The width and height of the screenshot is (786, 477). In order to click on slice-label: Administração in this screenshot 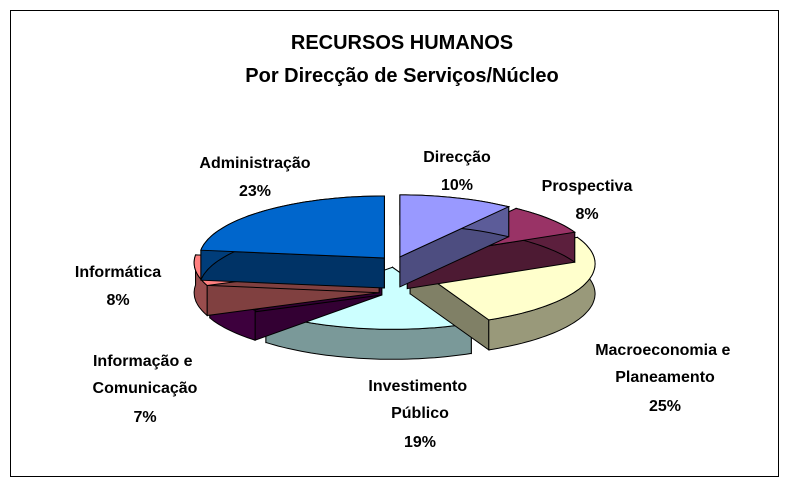, I will do `click(254, 163)`.